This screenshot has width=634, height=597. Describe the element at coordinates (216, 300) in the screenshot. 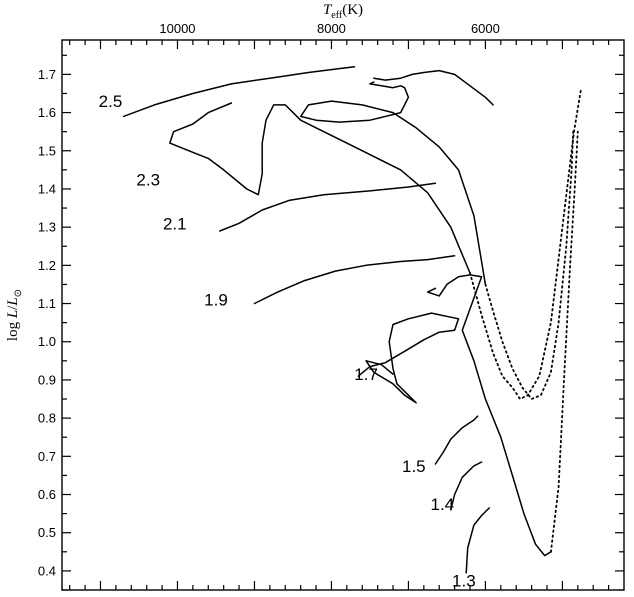

I see `mass-label-1-9: 1.9` at that location.